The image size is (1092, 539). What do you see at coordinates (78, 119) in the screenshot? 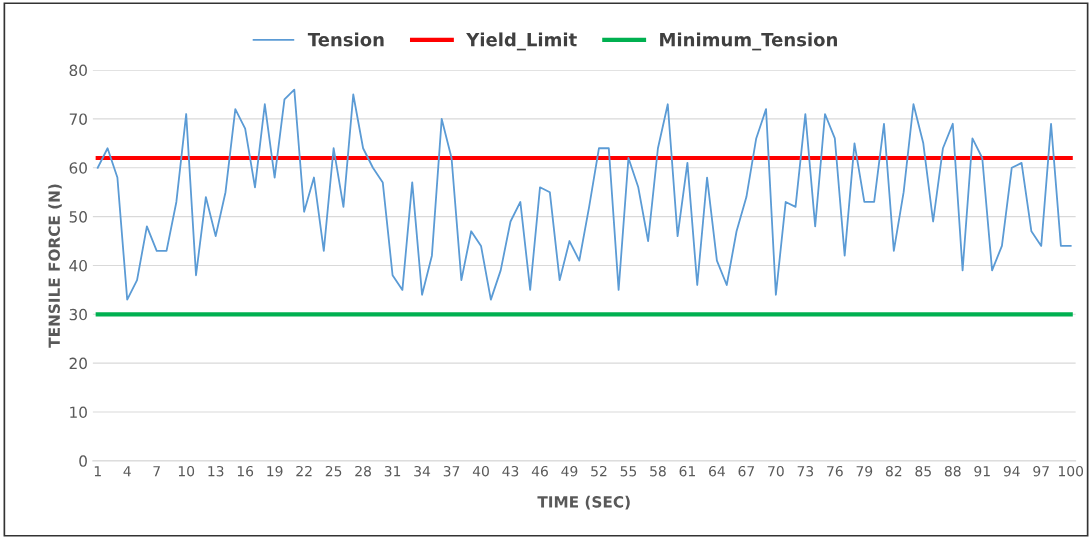
I see `y-tick-label: 70` at bounding box center [78, 119].